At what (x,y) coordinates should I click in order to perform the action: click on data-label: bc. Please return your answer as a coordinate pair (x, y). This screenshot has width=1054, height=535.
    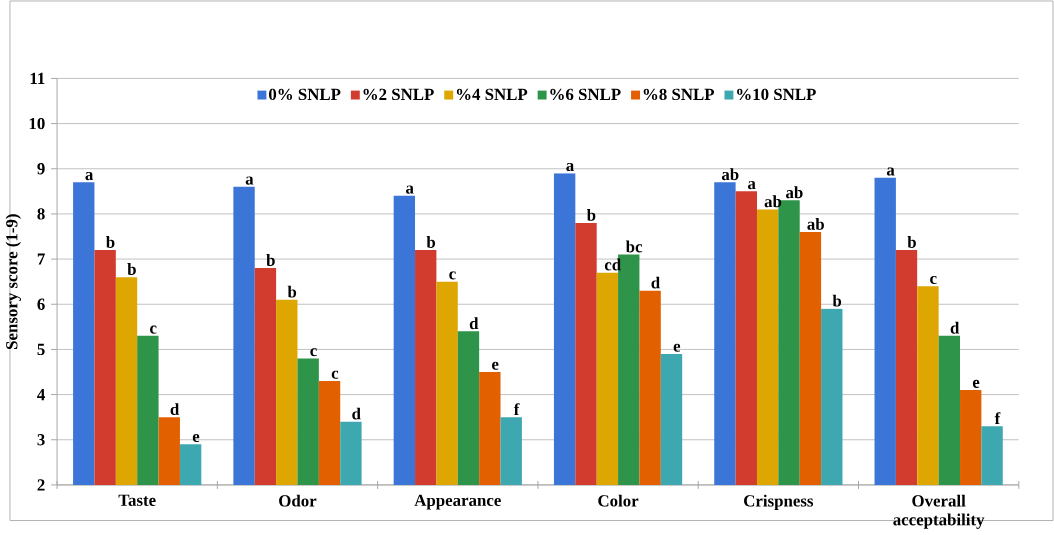
    Looking at the image, I should click on (634, 246).